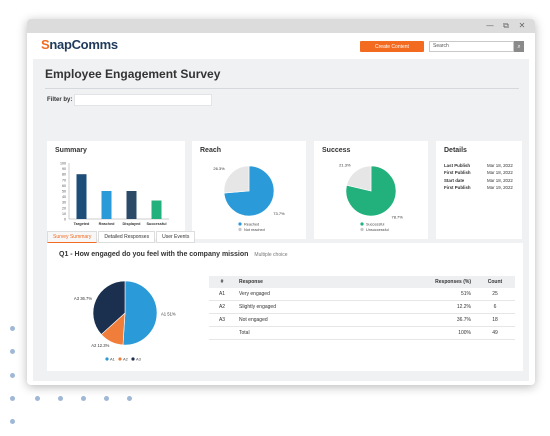 This screenshot has width=550, height=436. What do you see at coordinates (279, 213) in the screenshot?
I see `slice-label: 73.7%` at bounding box center [279, 213].